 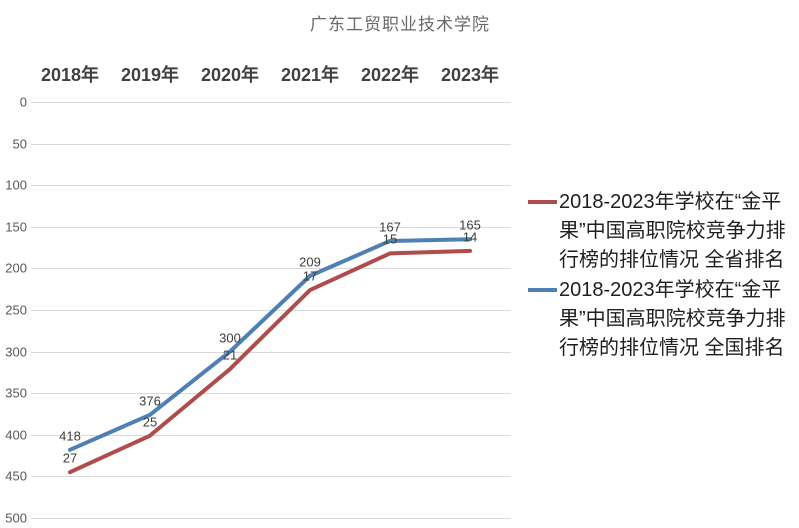 I want to click on y-axis-tick-label: 100, so click(x=16, y=185).